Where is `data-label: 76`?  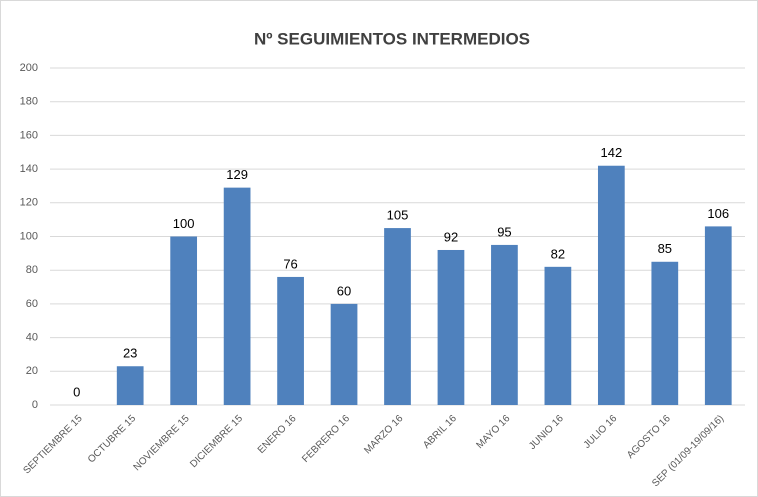 data-label: 76 is located at coordinates (290, 263).